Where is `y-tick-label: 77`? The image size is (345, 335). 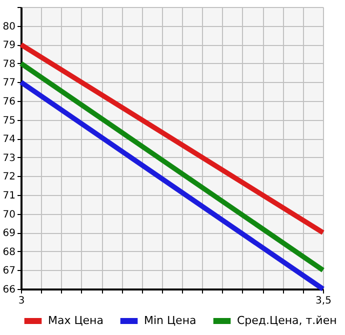
y-tick-label: 77 is located at coordinates (9, 83).